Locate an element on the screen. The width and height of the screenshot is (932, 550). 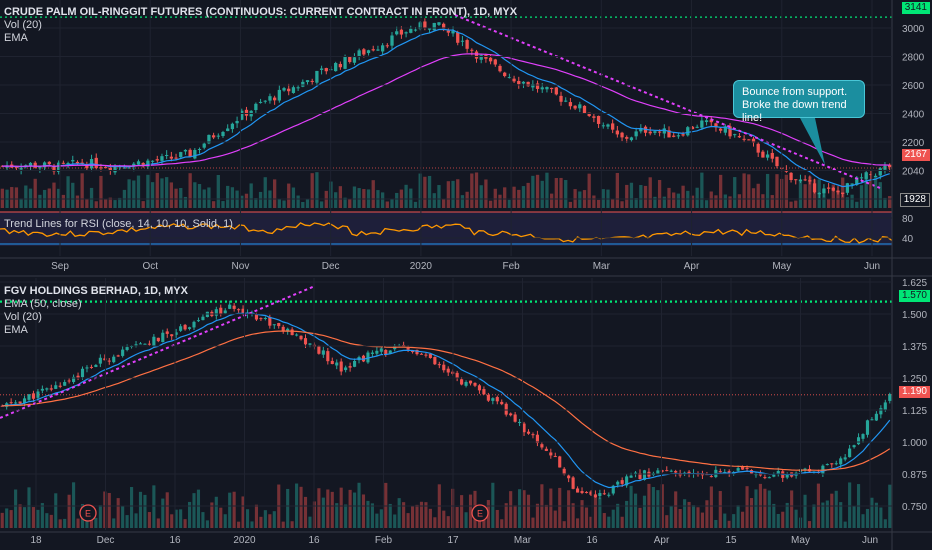
bottom-time-tick: 17 is located at coordinates (453, 540).